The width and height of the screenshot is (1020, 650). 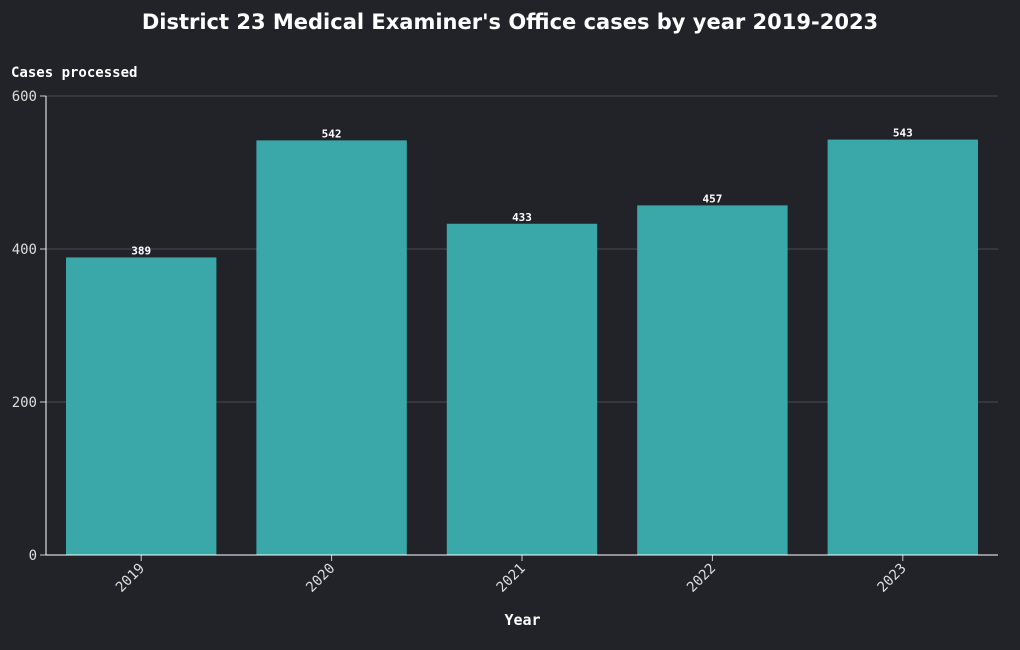 What do you see at coordinates (701, 578) in the screenshot?
I see `x-tick-label: 2022` at bounding box center [701, 578].